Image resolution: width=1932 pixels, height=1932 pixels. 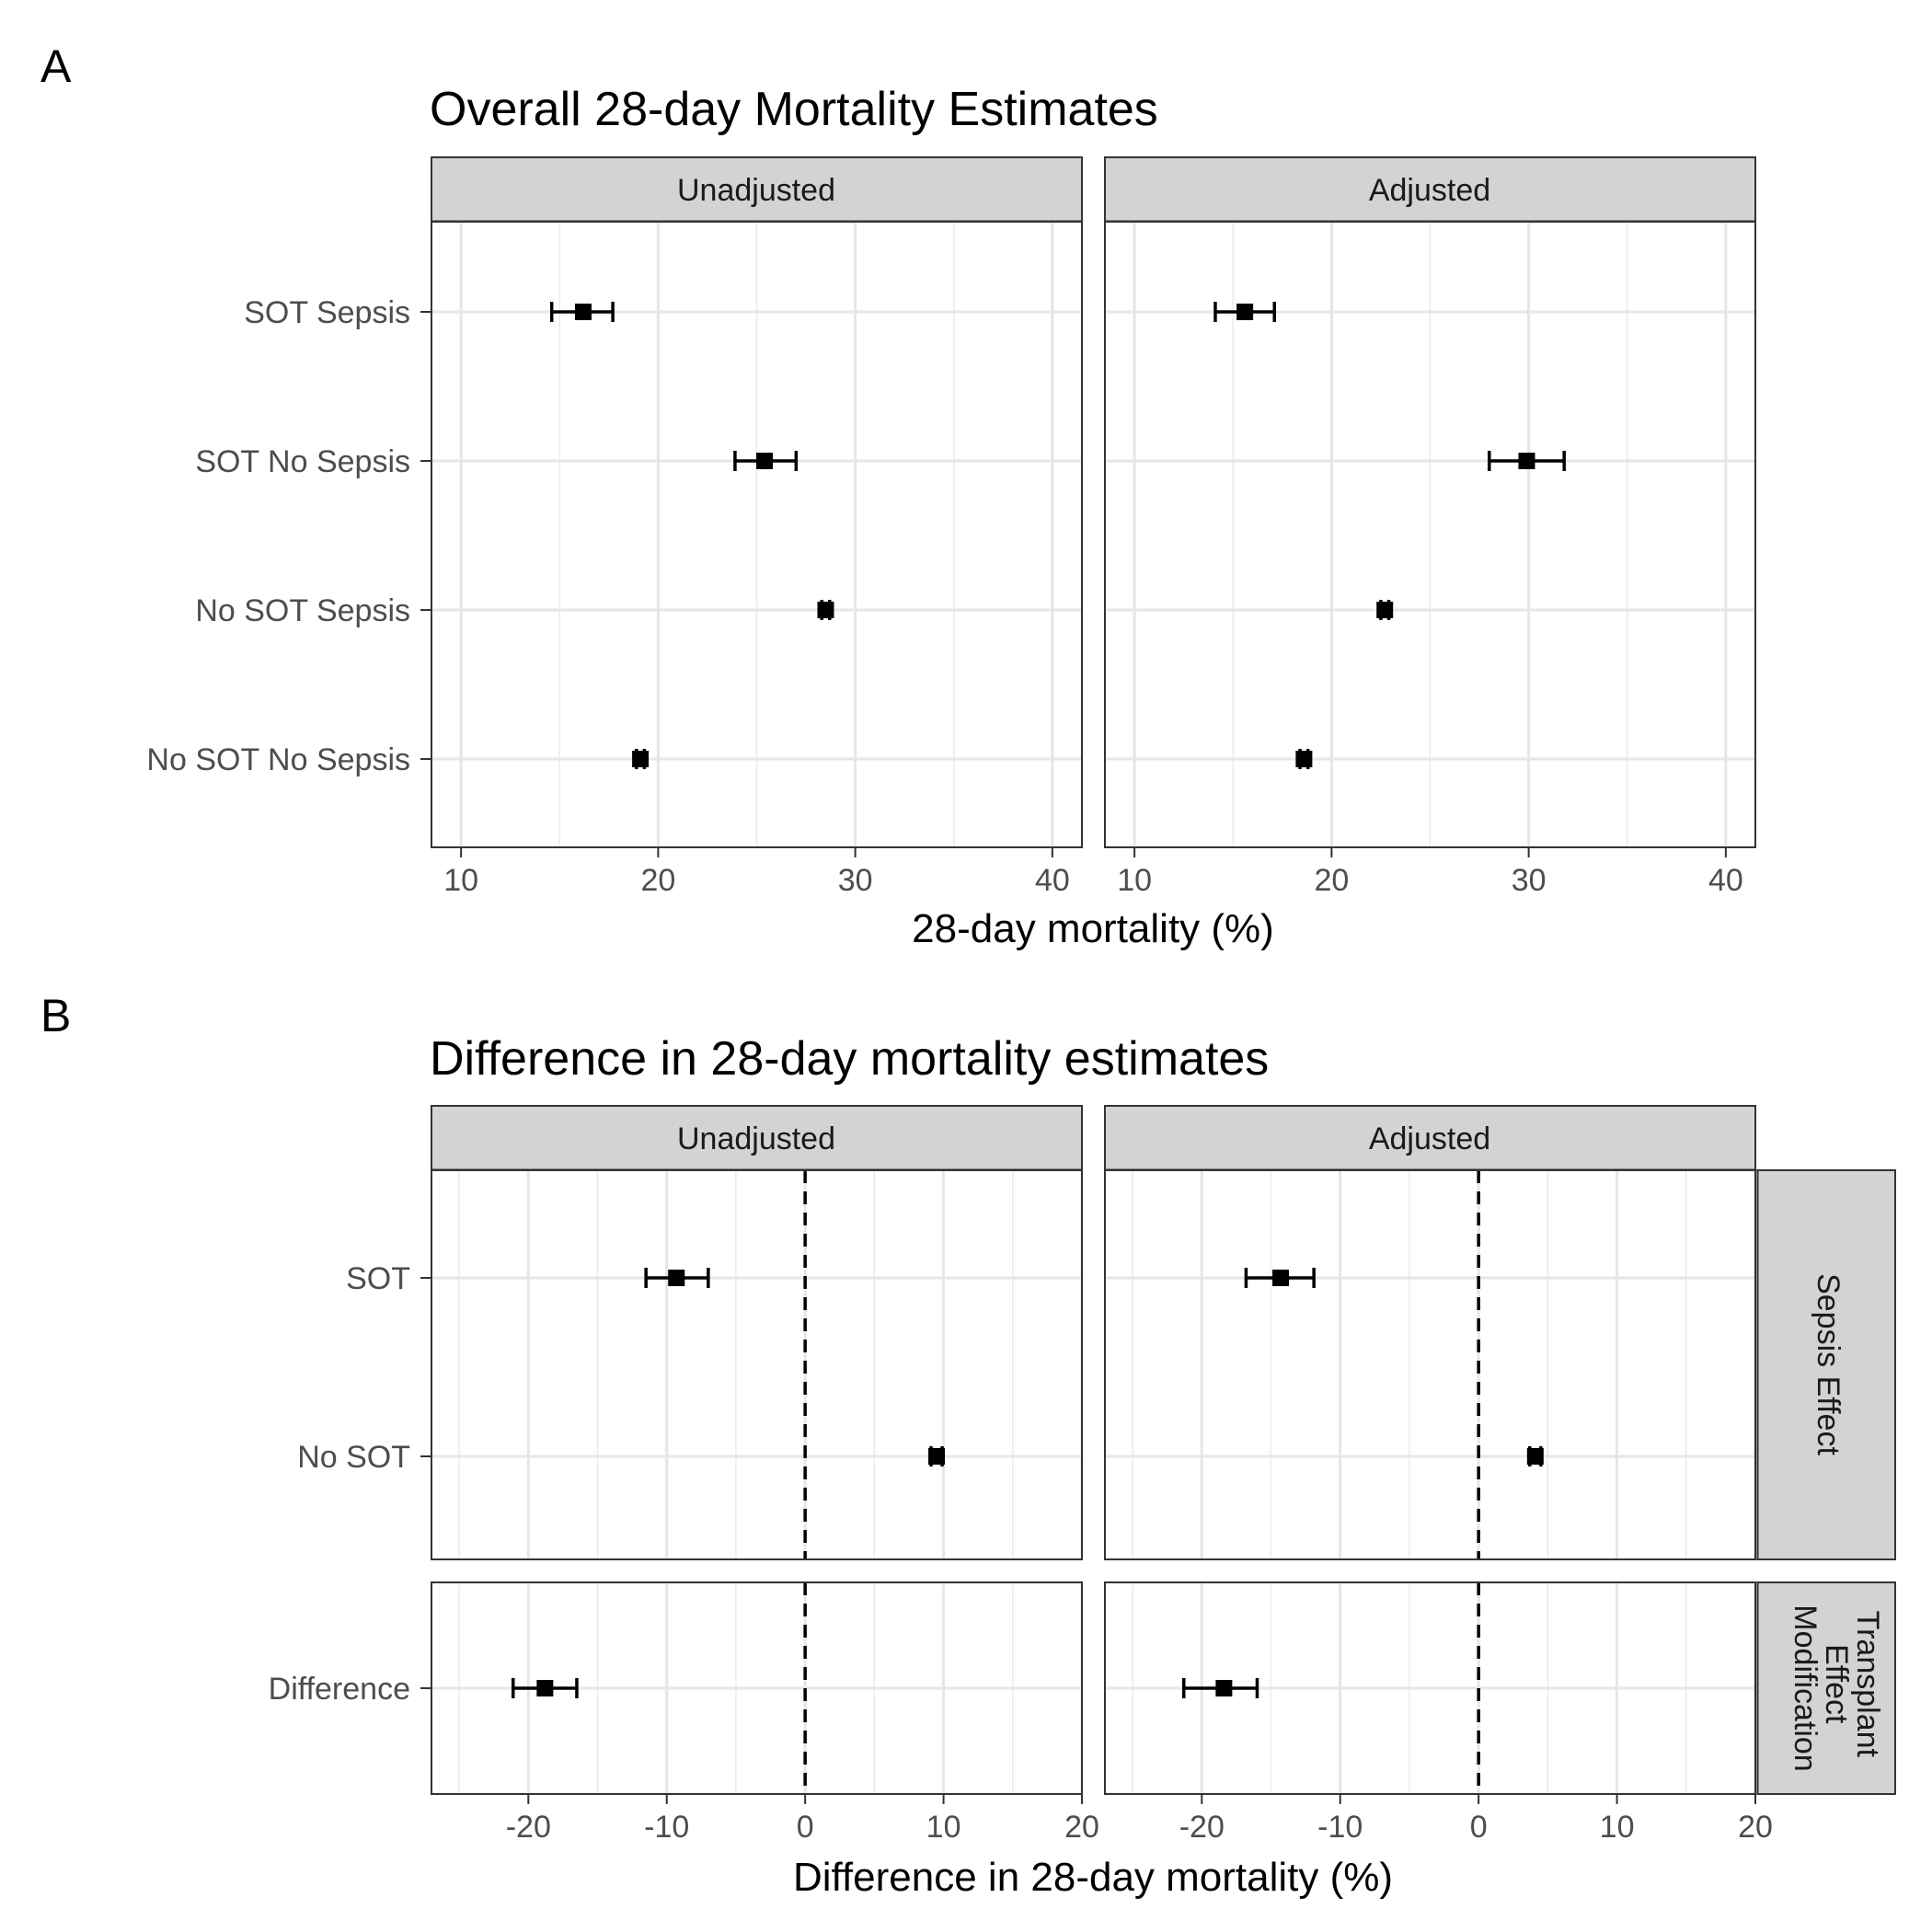 What do you see at coordinates (56, 66) in the screenshot?
I see `figure-tag-a: A` at bounding box center [56, 66].